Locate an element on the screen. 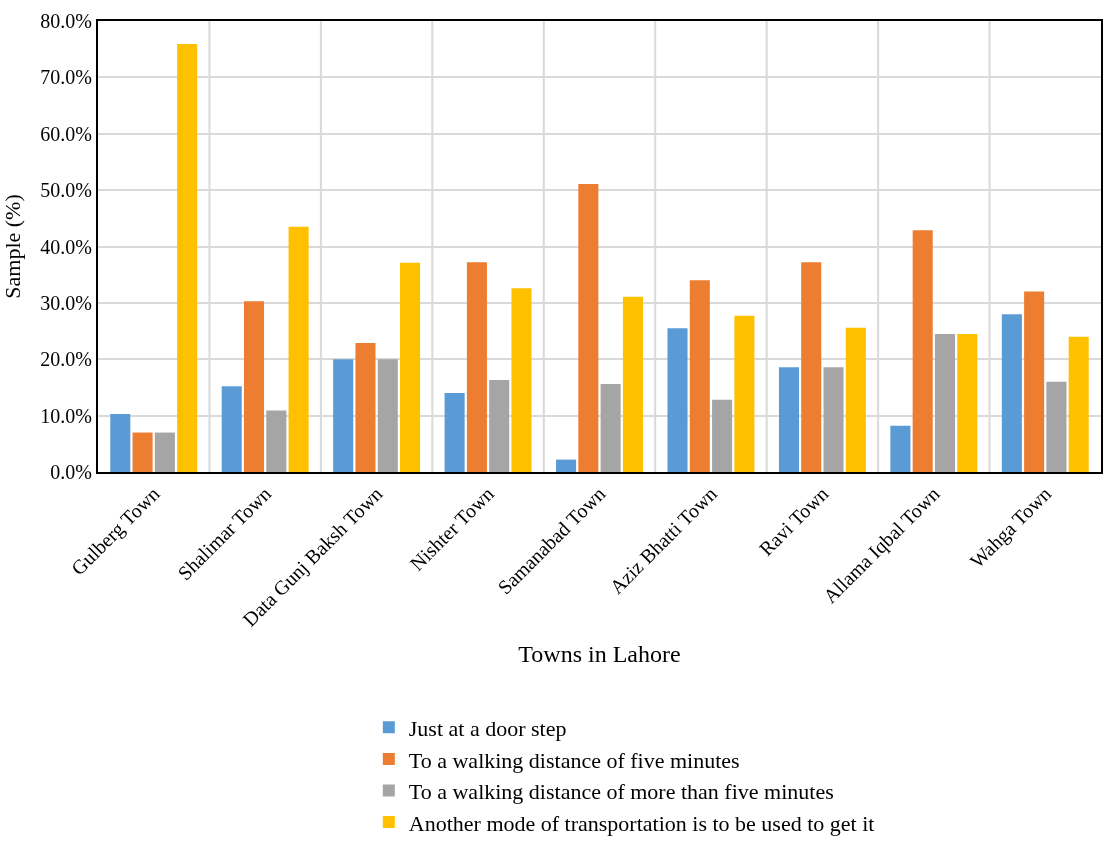  legend-label: To a walking distance of more than five minutes is located at coordinates (621, 792).